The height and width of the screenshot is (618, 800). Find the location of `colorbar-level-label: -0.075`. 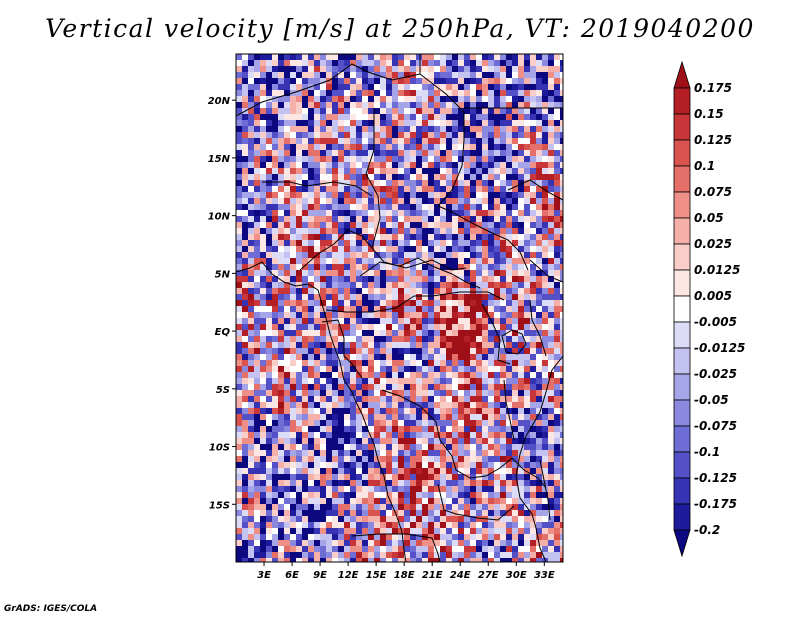

colorbar-level-label: -0.075 is located at coordinates (715, 426).